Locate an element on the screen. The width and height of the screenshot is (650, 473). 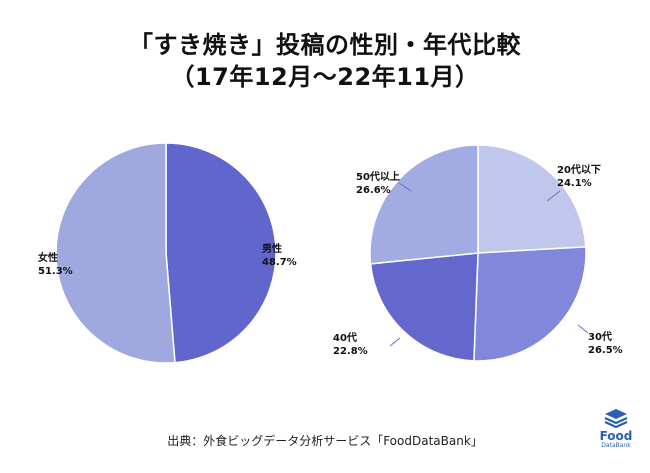
slice-category-label: 30代 is located at coordinates (600, 336).